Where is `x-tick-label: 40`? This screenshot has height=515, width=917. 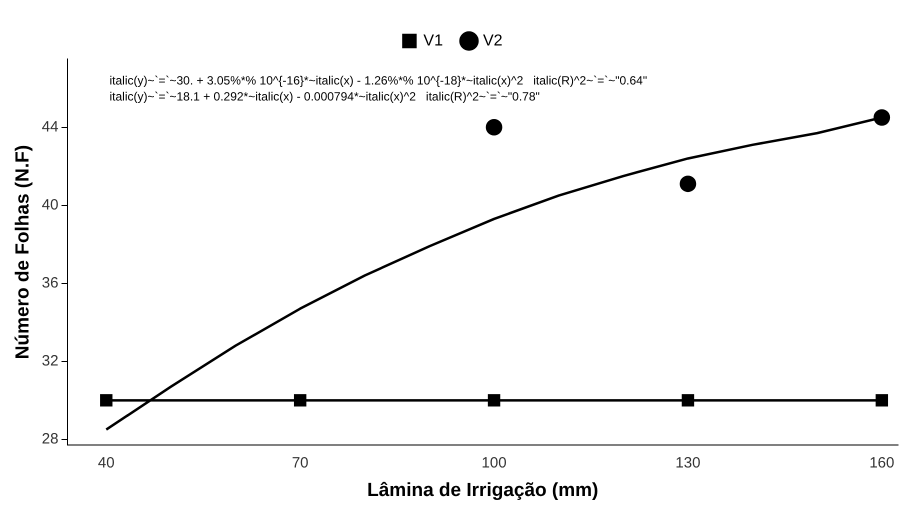 x-tick-label: 40 is located at coordinates (106, 463).